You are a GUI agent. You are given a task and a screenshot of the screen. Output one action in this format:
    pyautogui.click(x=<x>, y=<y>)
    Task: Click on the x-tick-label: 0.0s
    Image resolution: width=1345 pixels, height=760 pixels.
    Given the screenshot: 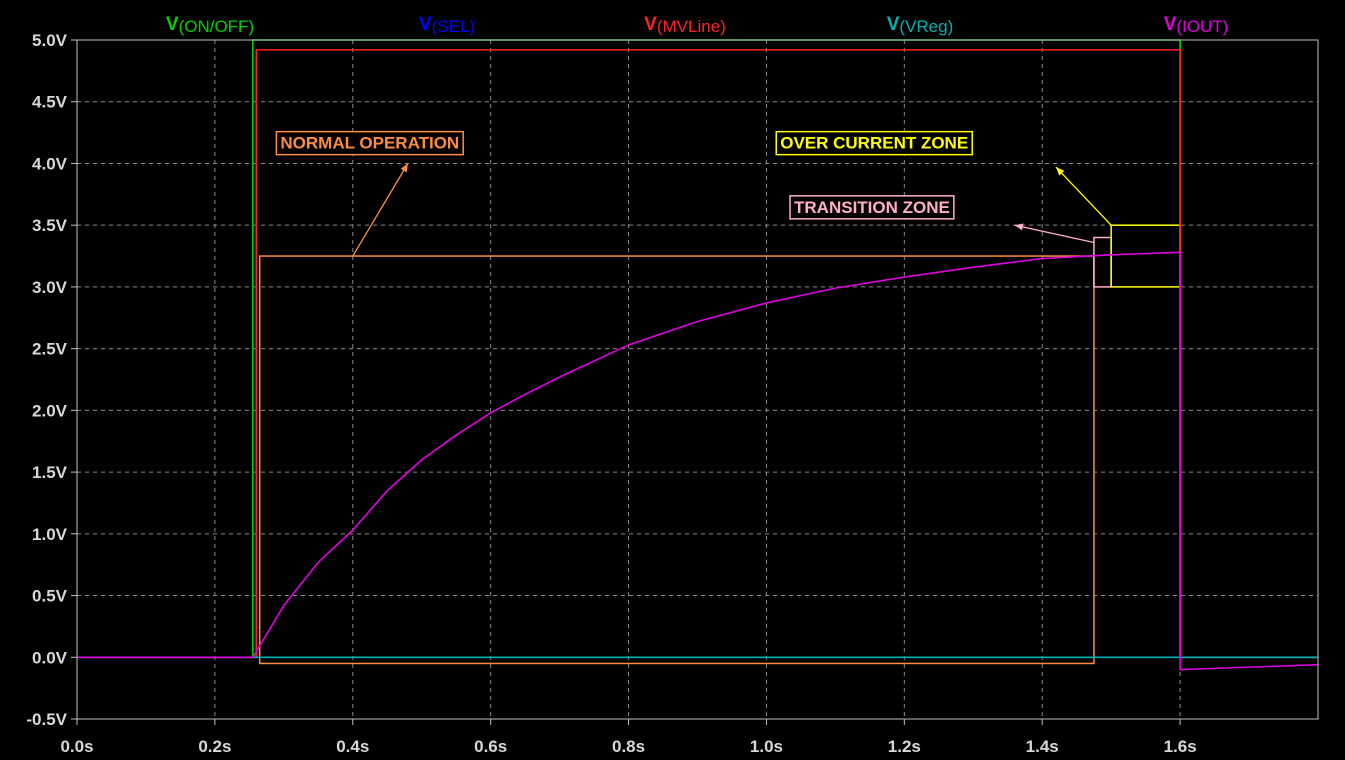 What is the action you would take?
    pyautogui.click(x=76, y=746)
    